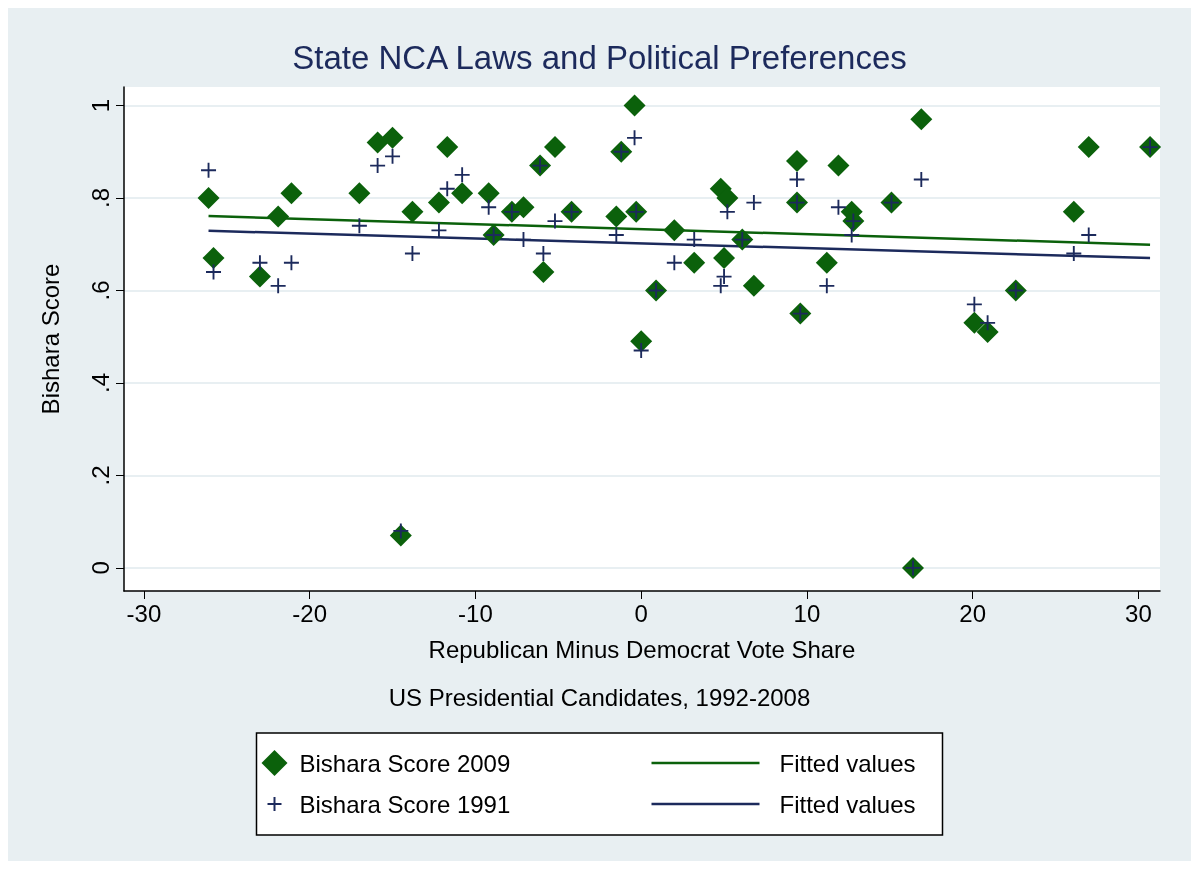  I want to click on y-tick-label: 1, so click(100, 105).